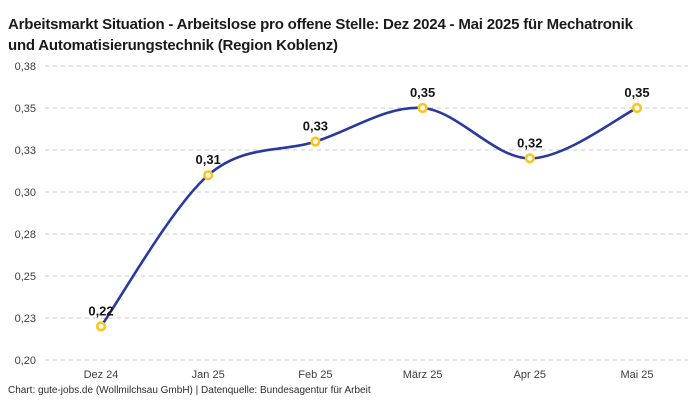 This screenshot has height=400, width=700. What do you see at coordinates (25, 277) in the screenshot?
I see `y-tick-label: 0,25` at bounding box center [25, 277].